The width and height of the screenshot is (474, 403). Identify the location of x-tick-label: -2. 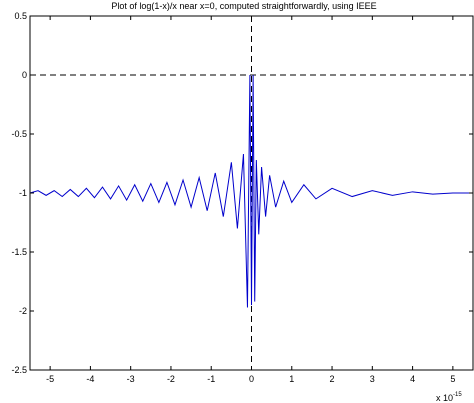
(171, 379).